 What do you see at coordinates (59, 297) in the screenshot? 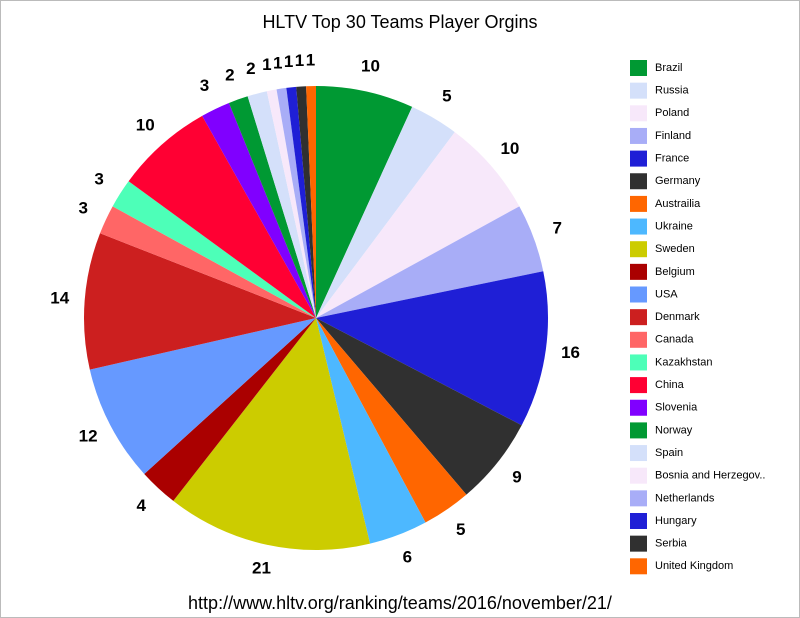
I see `data-label: 14` at bounding box center [59, 297].